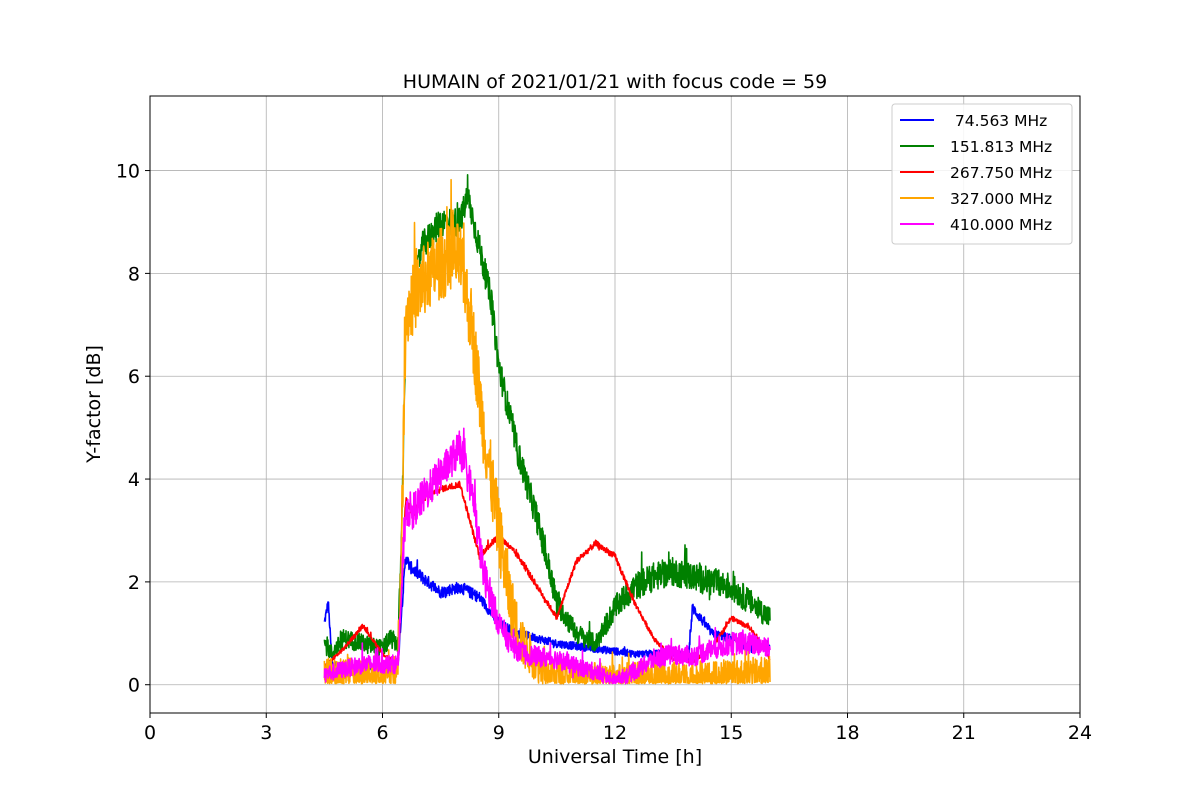 The width and height of the screenshot is (1200, 800). What do you see at coordinates (731, 733) in the screenshot?
I see `x-tick-label: 15` at bounding box center [731, 733].